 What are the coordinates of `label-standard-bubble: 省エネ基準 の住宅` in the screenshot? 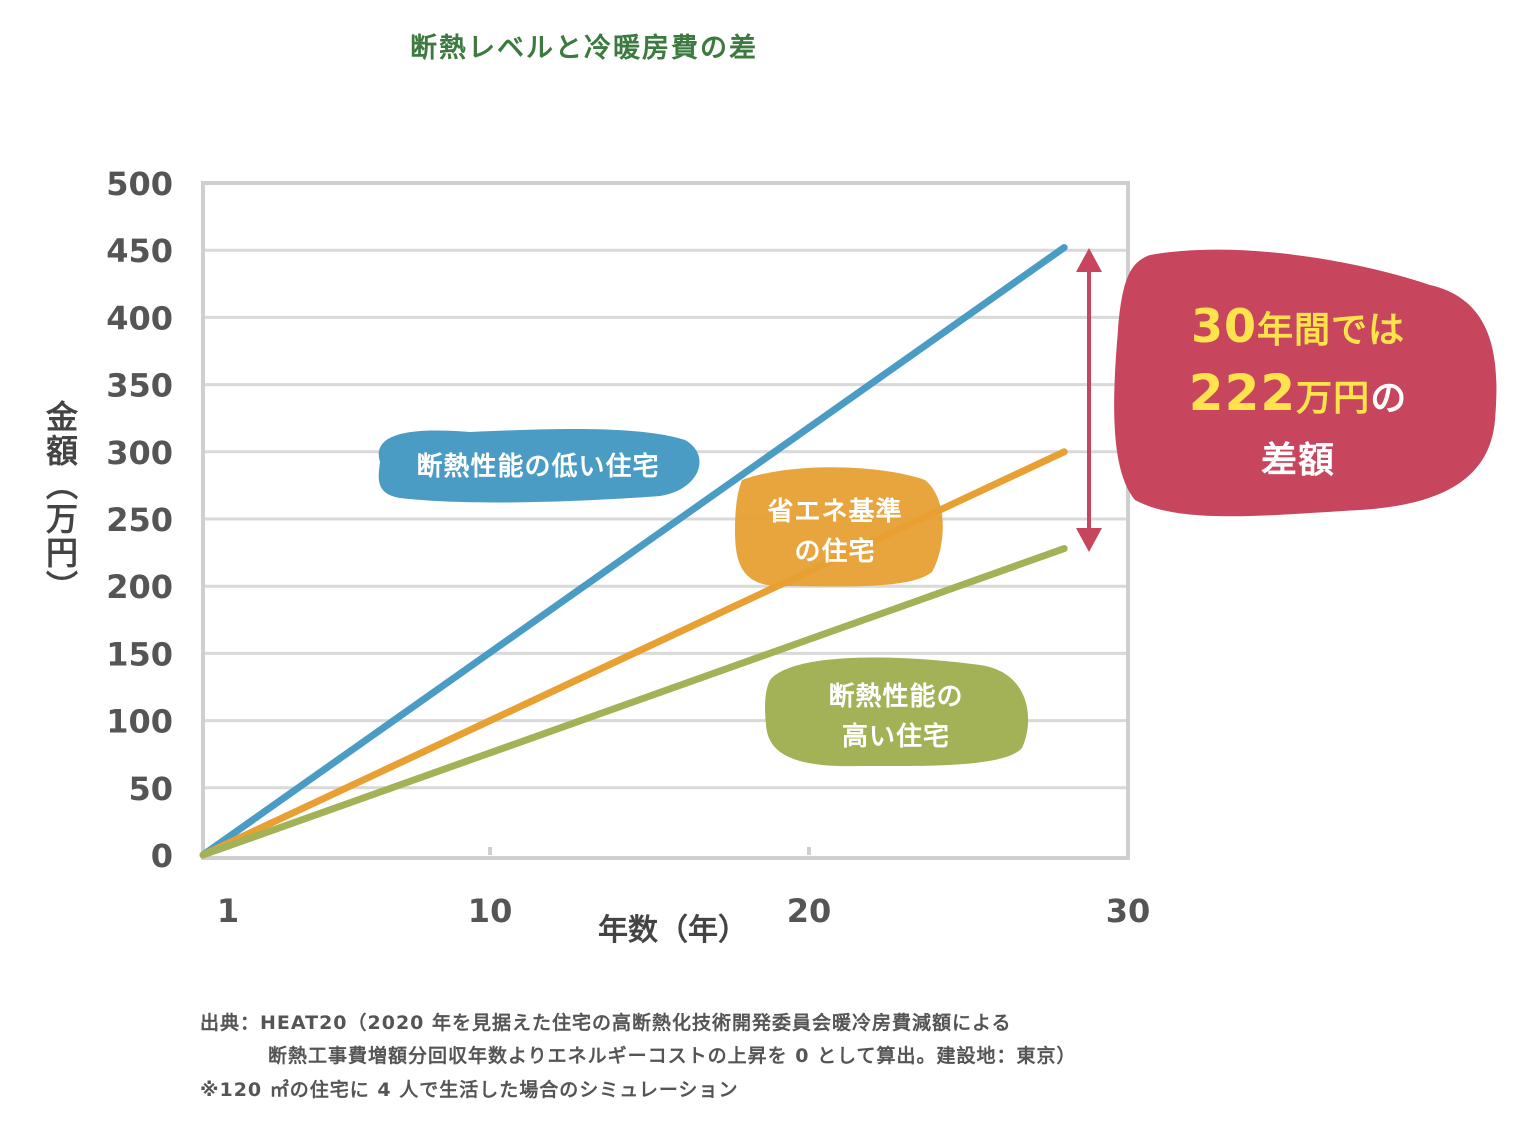 It's located at (839, 527).